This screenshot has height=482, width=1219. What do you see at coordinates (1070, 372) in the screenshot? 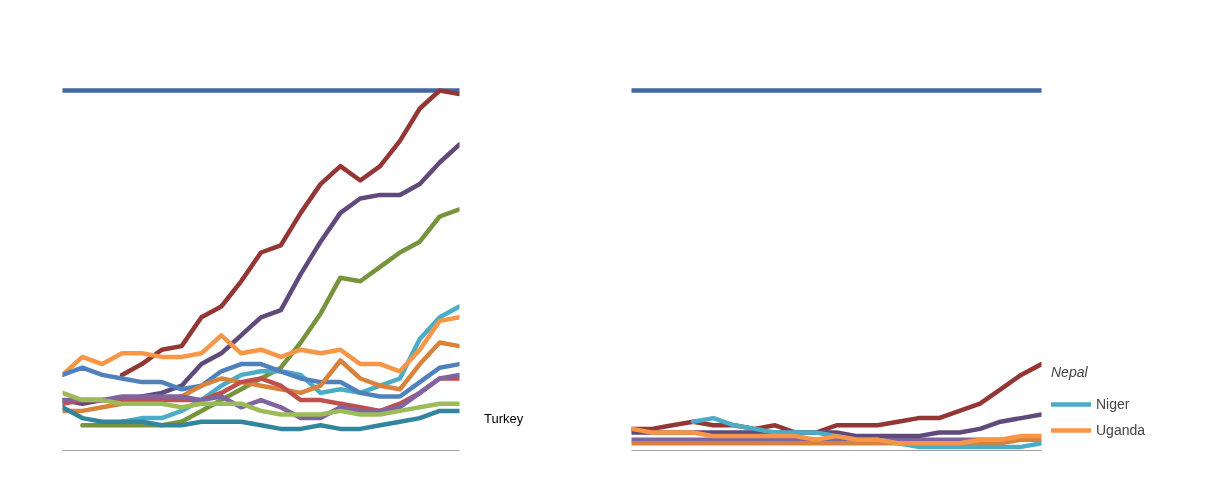
I see `legend-title: Nepal` at bounding box center [1070, 372].